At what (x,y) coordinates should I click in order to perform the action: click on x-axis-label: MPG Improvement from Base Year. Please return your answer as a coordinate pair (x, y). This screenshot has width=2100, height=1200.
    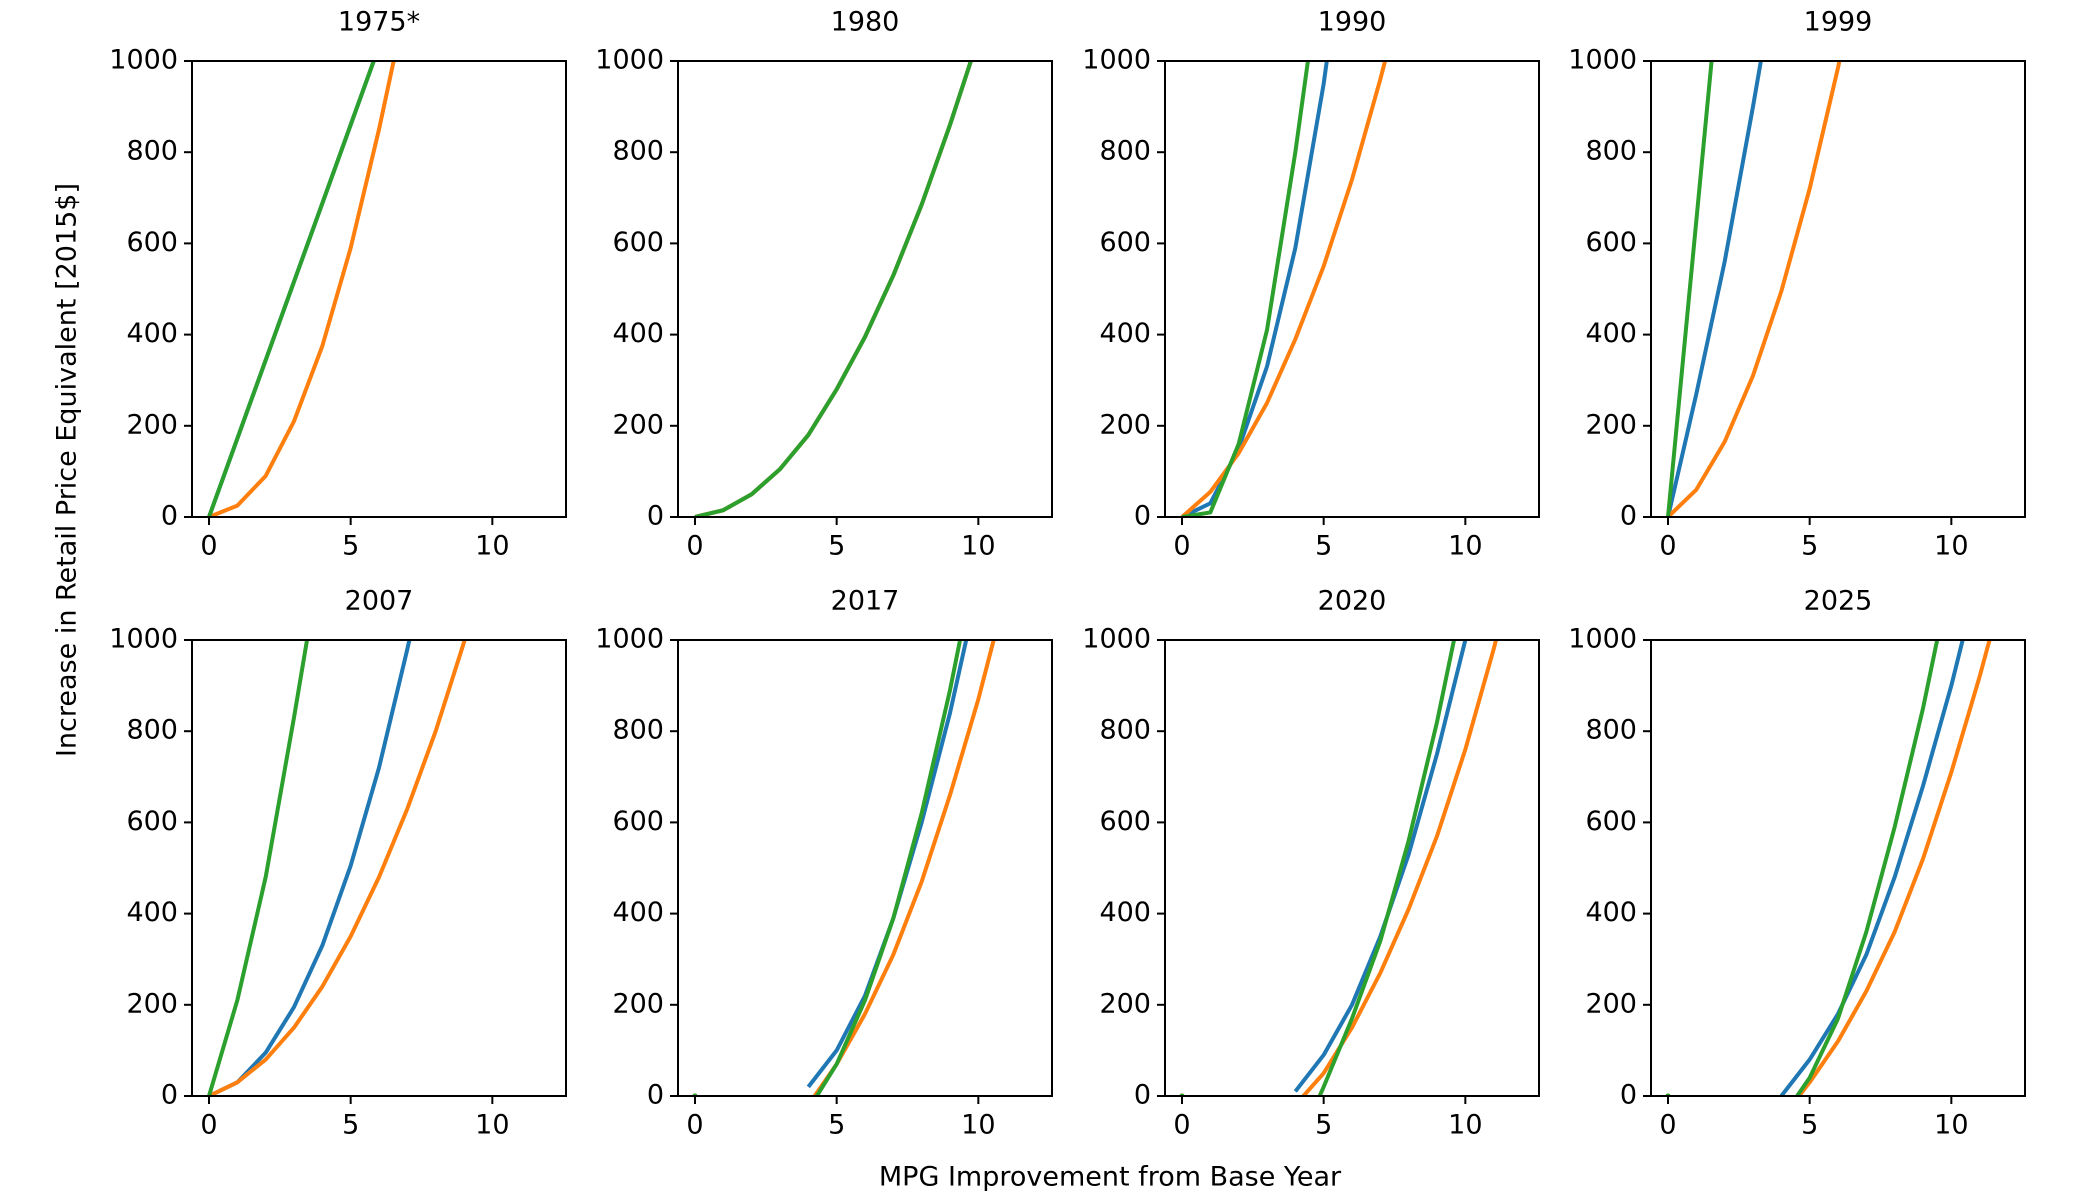
    Looking at the image, I should click on (1110, 1177).